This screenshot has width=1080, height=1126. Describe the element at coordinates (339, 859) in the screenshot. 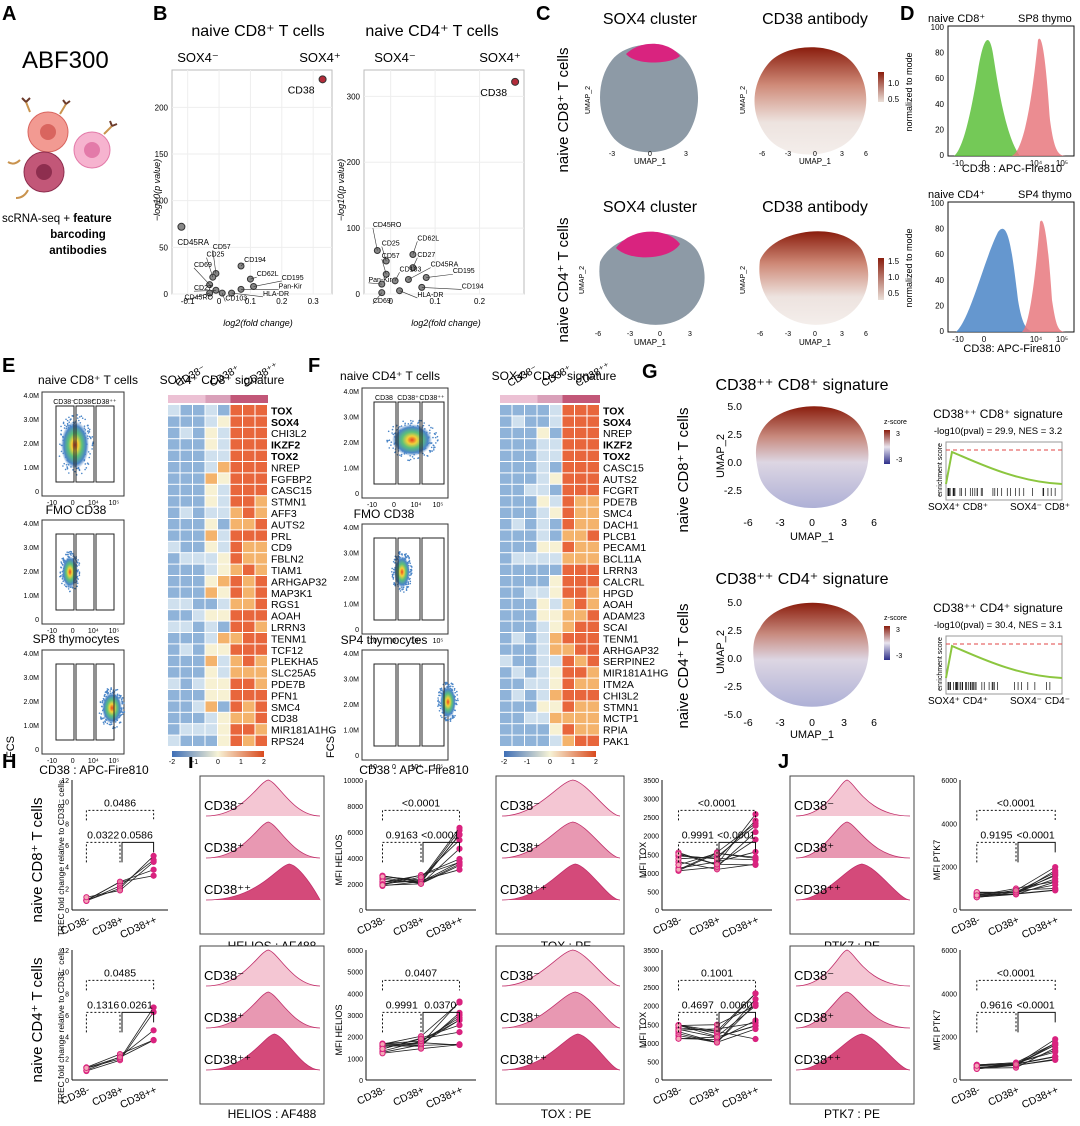

I see `i-y-helios-1: MFI HELIOS` at that location.